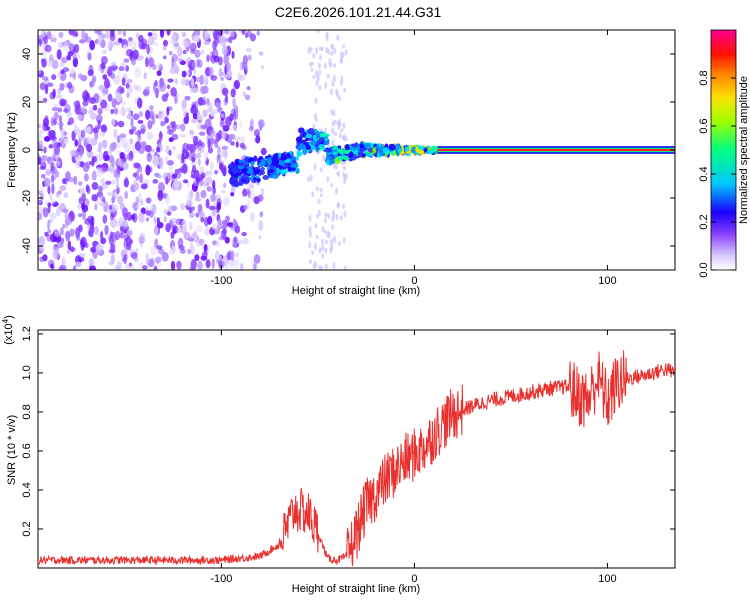  I want to click on snr-y-tick-label: 1.2, so click(27, 333).